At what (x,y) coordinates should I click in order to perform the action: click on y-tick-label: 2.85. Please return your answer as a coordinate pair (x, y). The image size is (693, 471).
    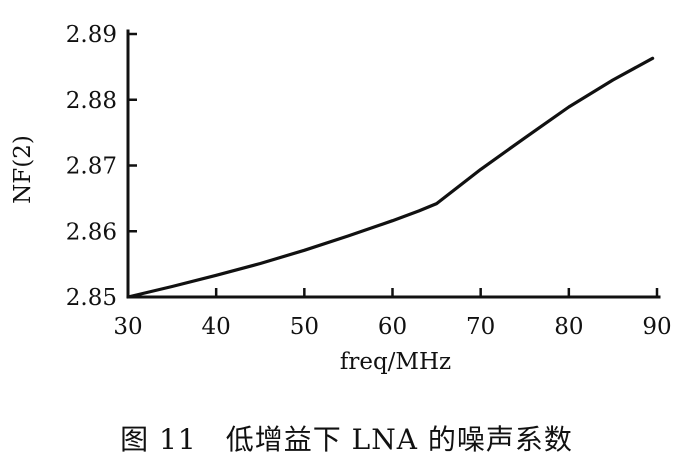
    Looking at the image, I should click on (91, 298).